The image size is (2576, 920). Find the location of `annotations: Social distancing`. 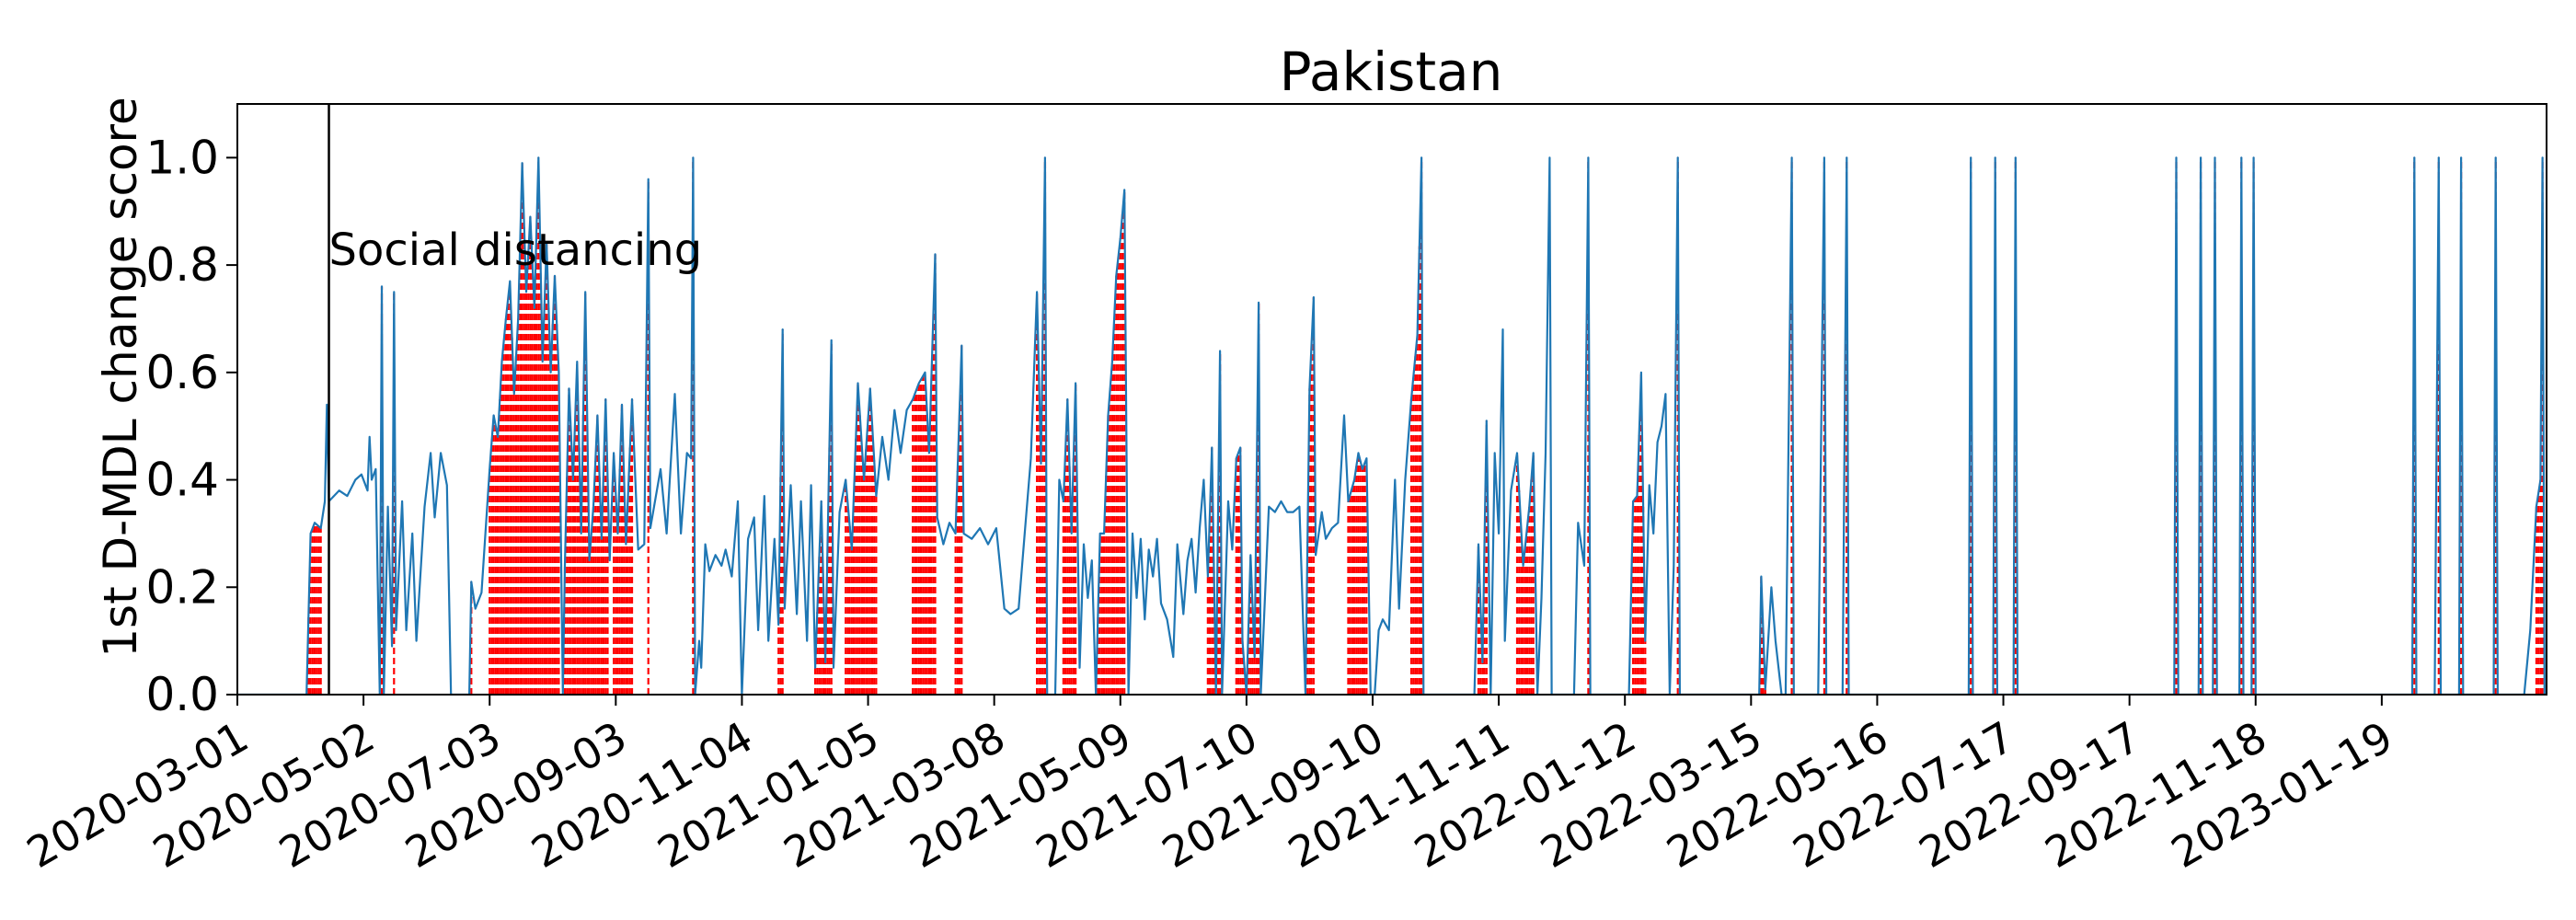

annotations: Social distancing is located at coordinates (515, 399).